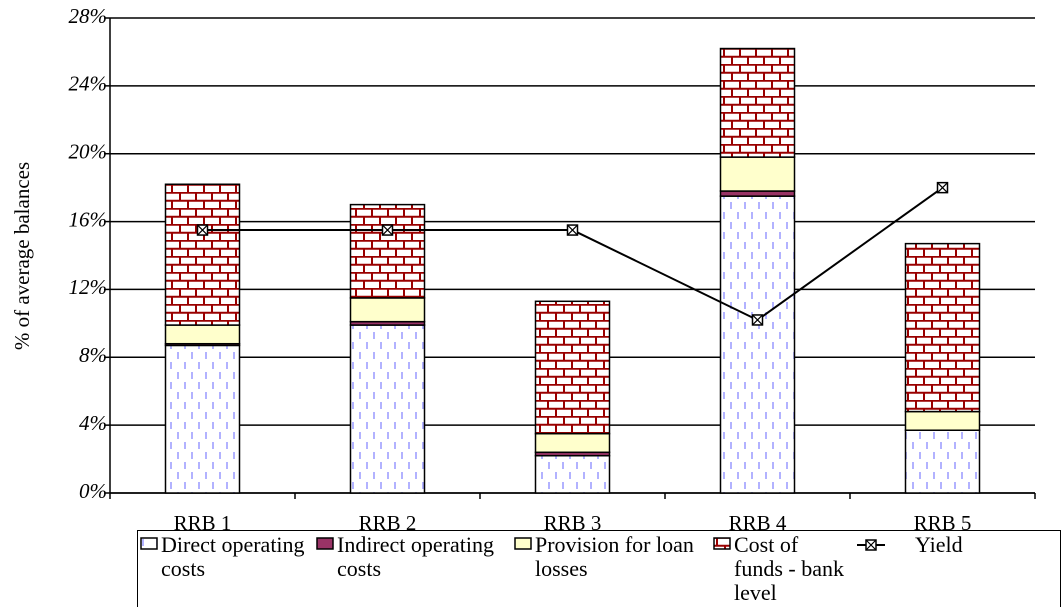 This screenshot has height=607, width=1063. What do you see at coordinates (388, 520) in the screenshot?
I see `x-tick-label: RRB 2` at bounding box center [388, 520].